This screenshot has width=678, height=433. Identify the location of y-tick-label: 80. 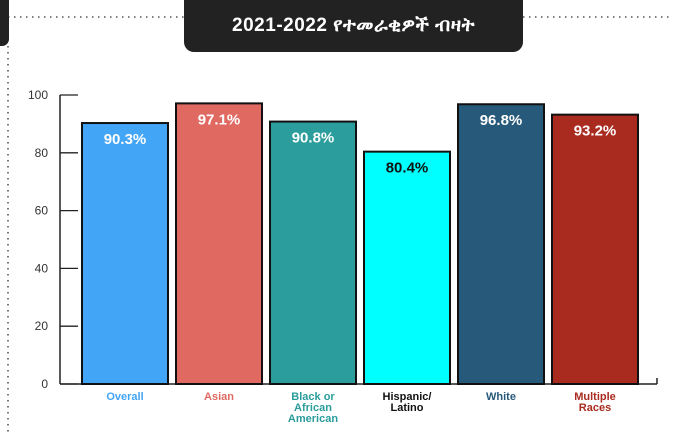
(42, 153).